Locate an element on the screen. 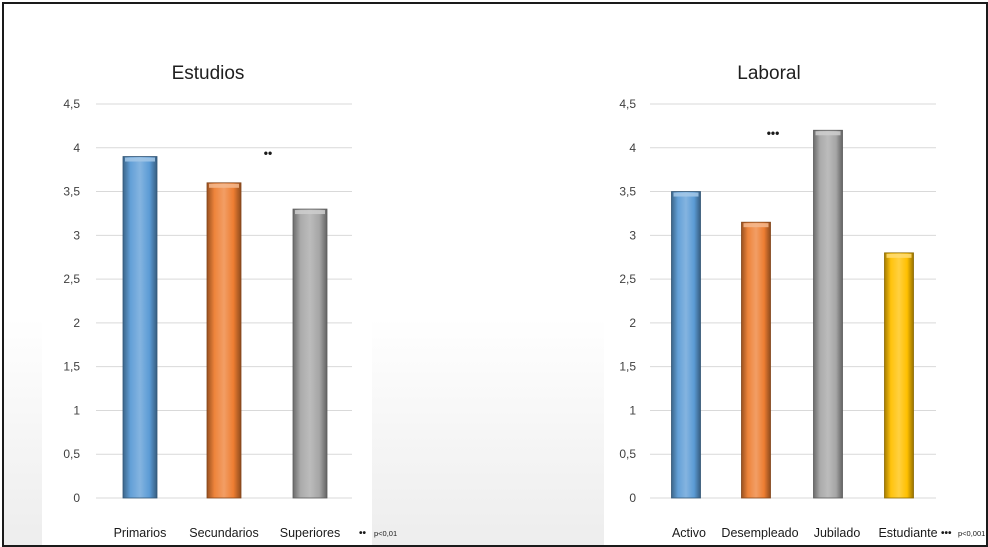  laboral-bar-jubilado is located at coordinates (828, 314).